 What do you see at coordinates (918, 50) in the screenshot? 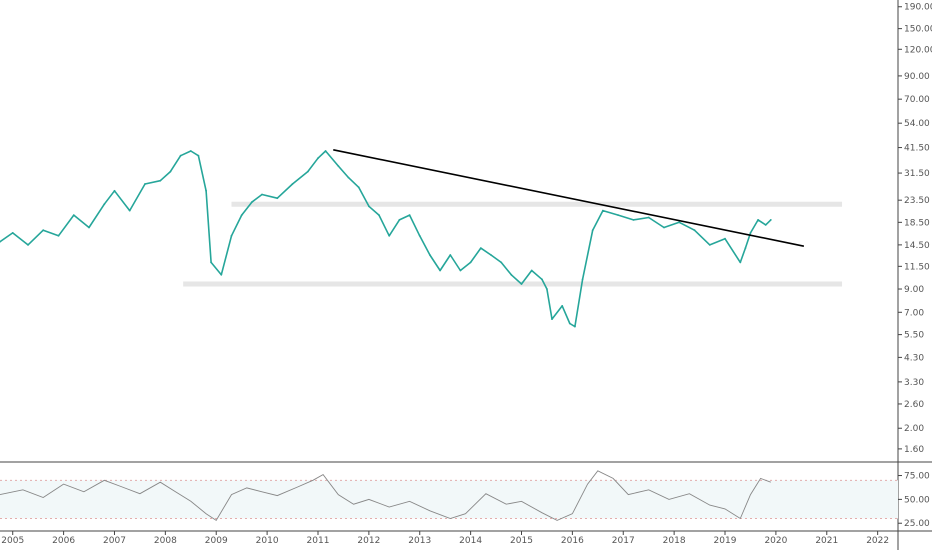
I see `y-tick-label: 120.00` at bounding box center [918, 50].